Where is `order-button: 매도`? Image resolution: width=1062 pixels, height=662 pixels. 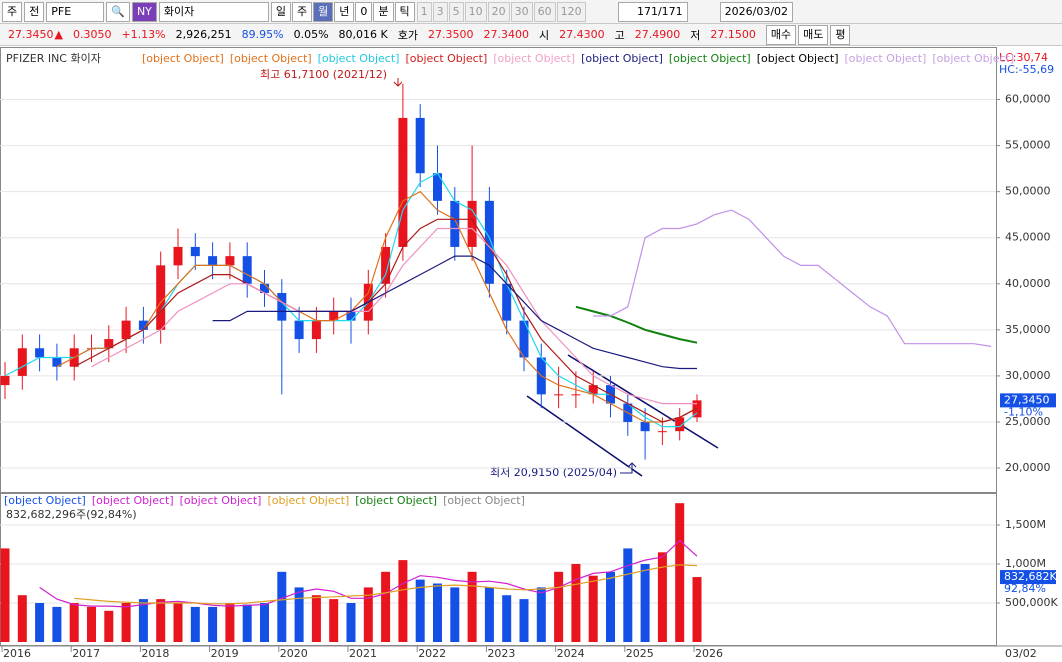
order-button: 매도 is located at coordinates (813, 34).